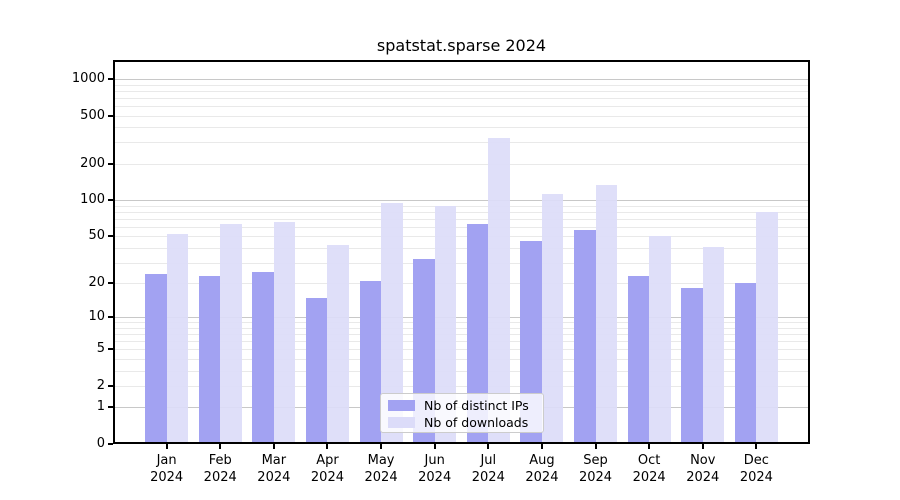 The height and width of the screenshot is (500, 900). I want to click on chart-title: spatstat.sparse 2024, so click(461, 45).